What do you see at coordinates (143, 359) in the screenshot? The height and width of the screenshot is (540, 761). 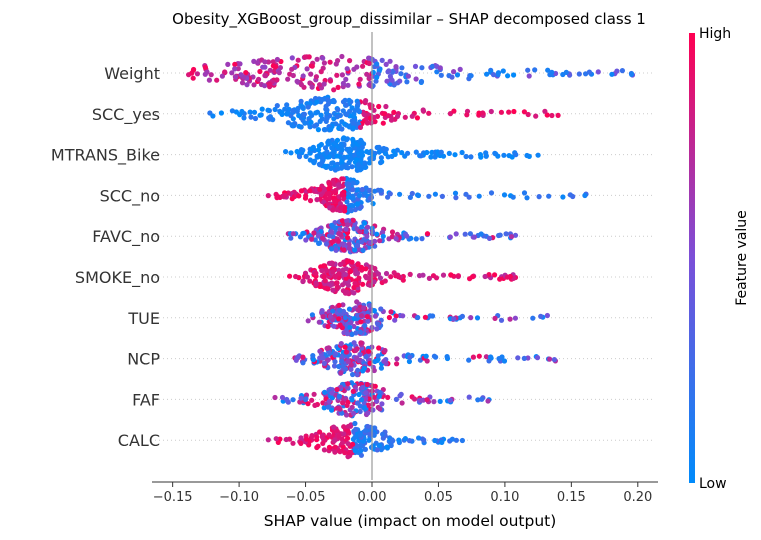 I see `feature-label: NCP` at bounding box center [143, 359].